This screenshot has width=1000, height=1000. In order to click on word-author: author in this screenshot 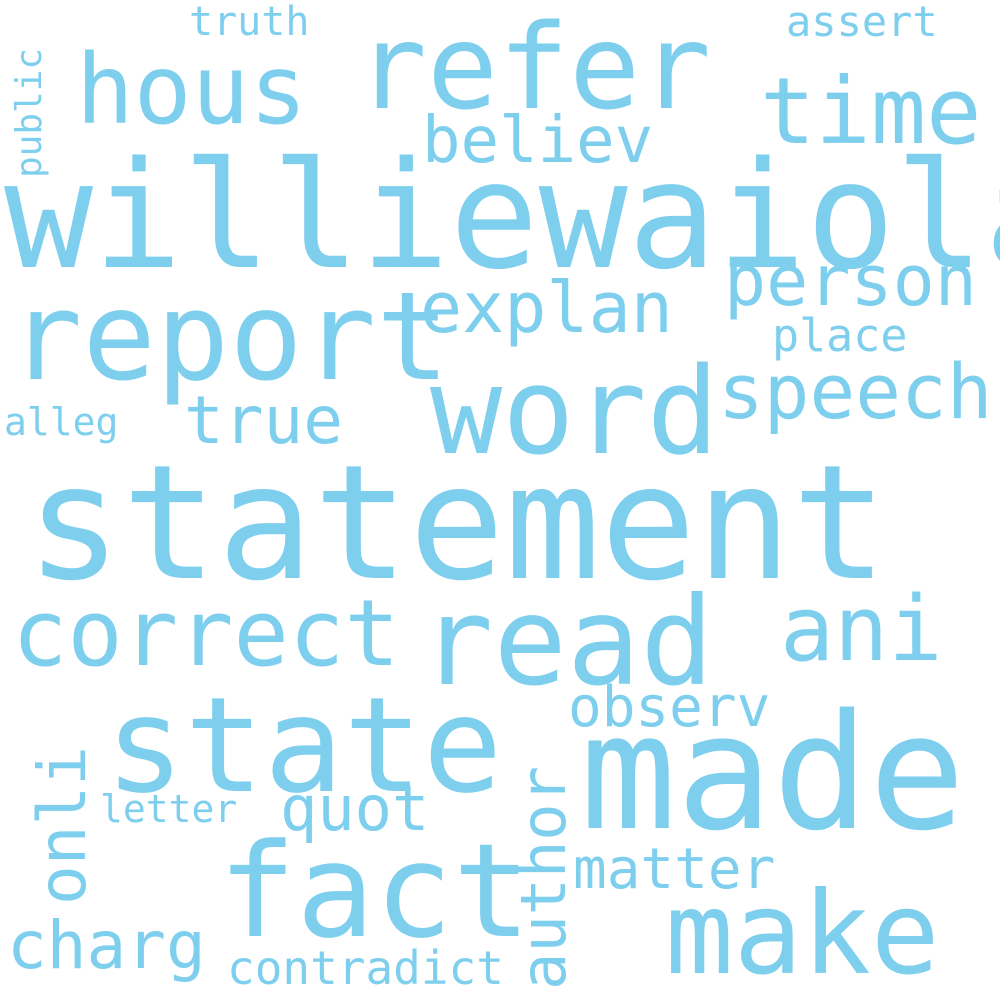, I will do `click(543, 878)`.